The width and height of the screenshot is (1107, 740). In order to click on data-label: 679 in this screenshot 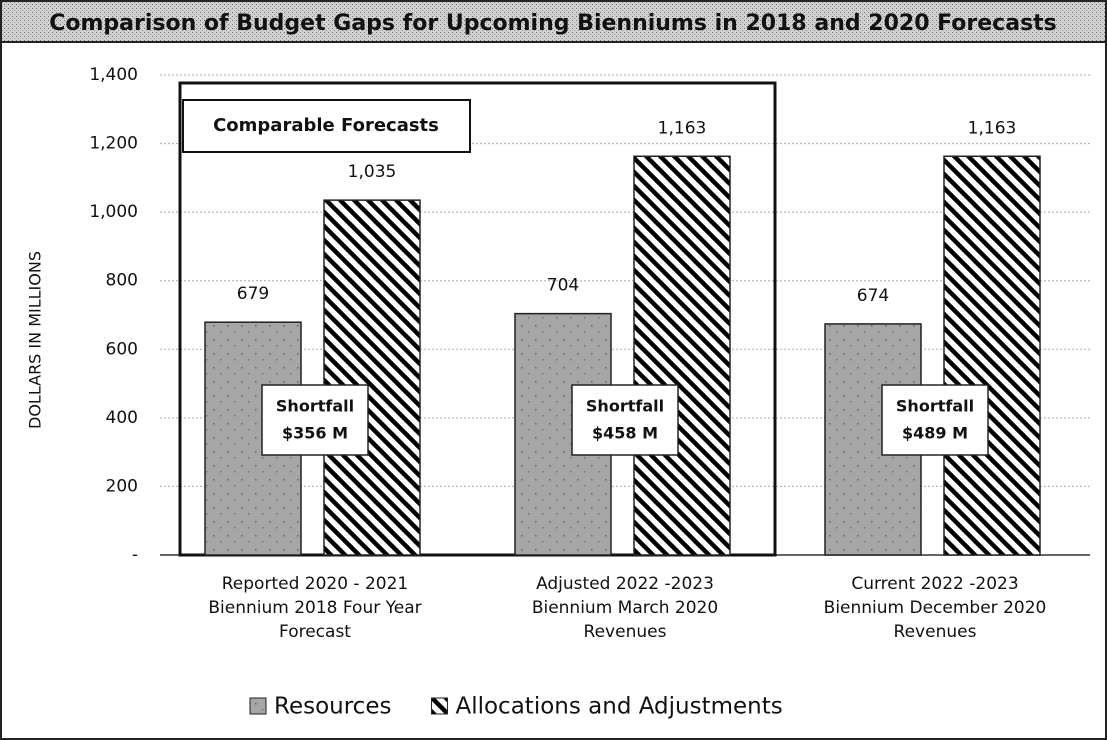, I will do `click(253, 294)`.